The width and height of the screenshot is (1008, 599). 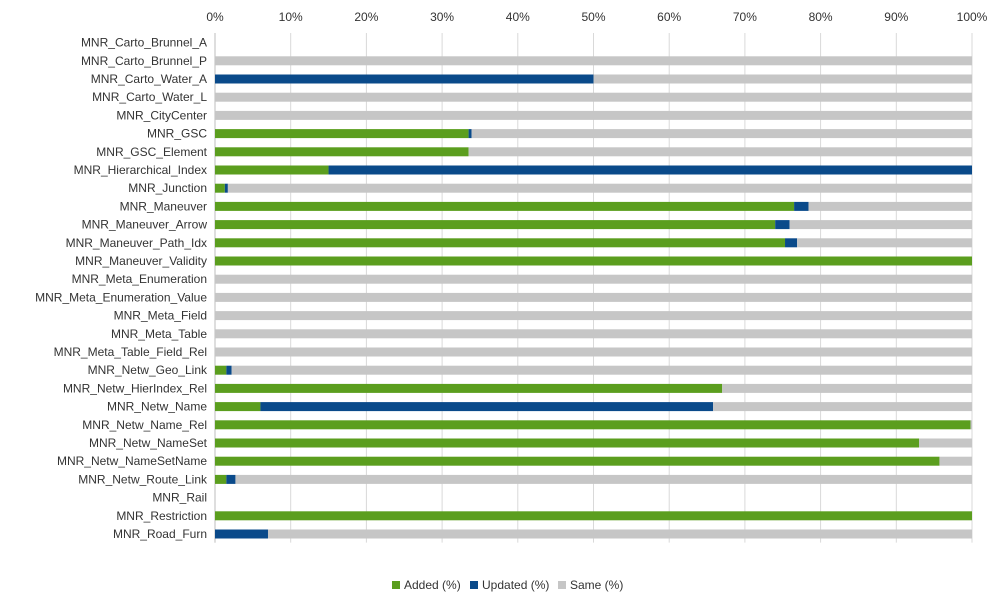 What do you see at coordinates (442, 17) in the screenshot?
I see `x-tick-label: 30%` at bounding box center [442, 17].